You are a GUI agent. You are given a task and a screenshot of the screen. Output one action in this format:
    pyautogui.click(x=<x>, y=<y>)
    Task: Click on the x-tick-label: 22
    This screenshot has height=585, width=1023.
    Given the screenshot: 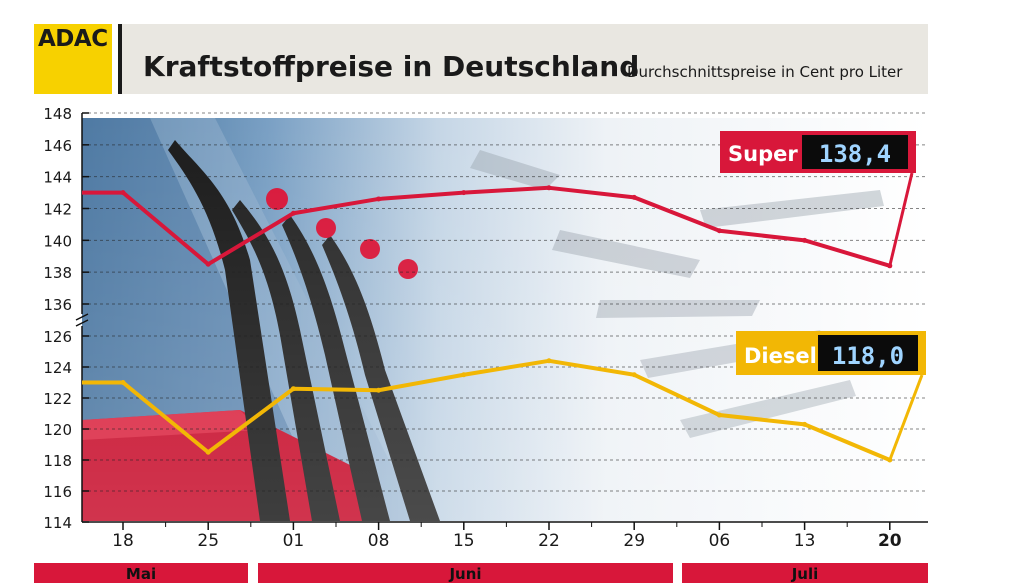 What is the action you would take?
    pyautogui.click(x=549, y=541)
    